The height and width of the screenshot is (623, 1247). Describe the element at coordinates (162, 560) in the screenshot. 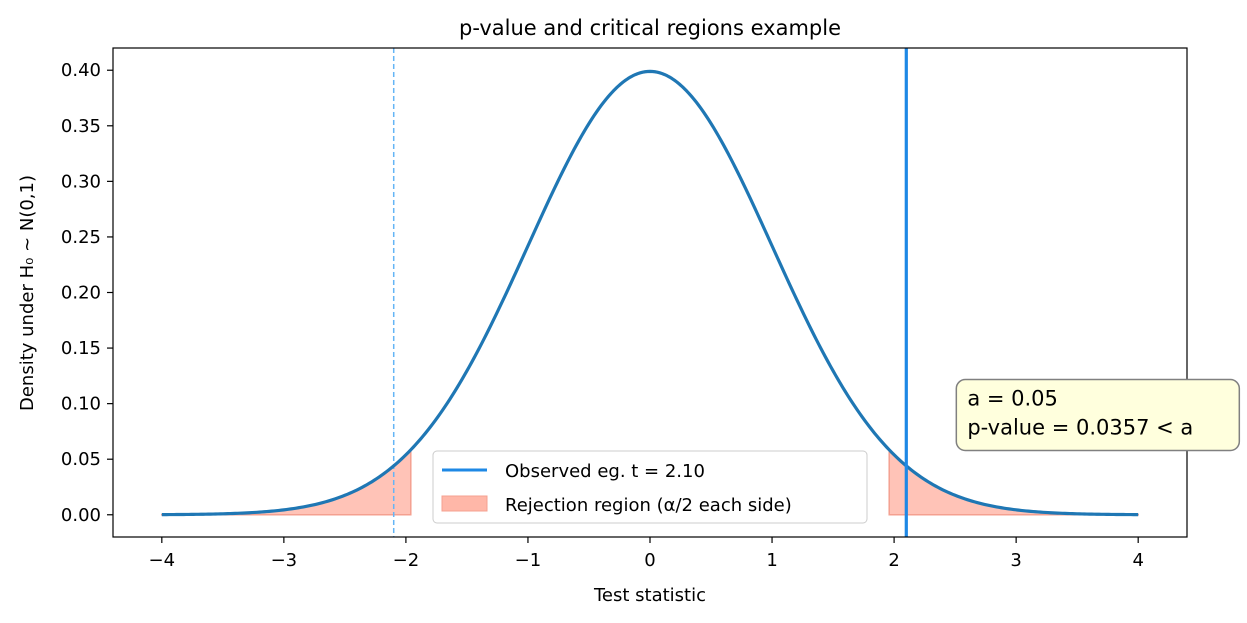

I see `x-tick-label: −4` at that location.